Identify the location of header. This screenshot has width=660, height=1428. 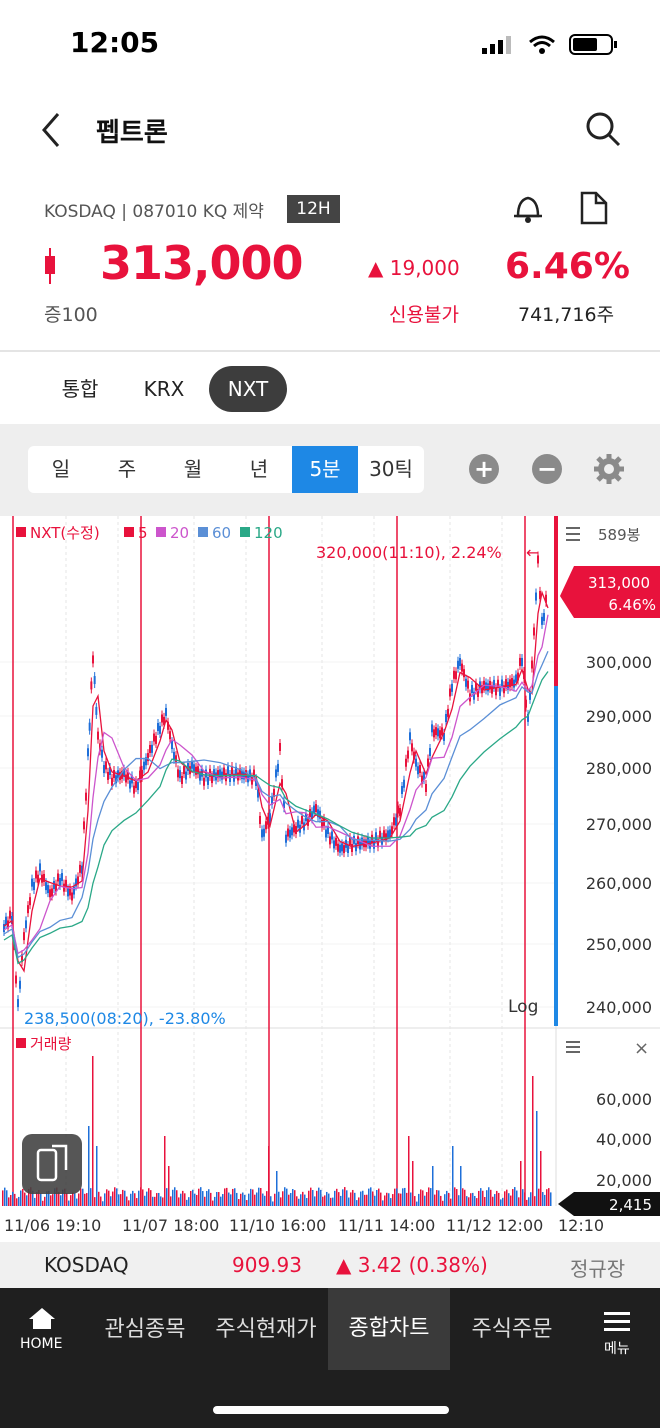
(330, 130).